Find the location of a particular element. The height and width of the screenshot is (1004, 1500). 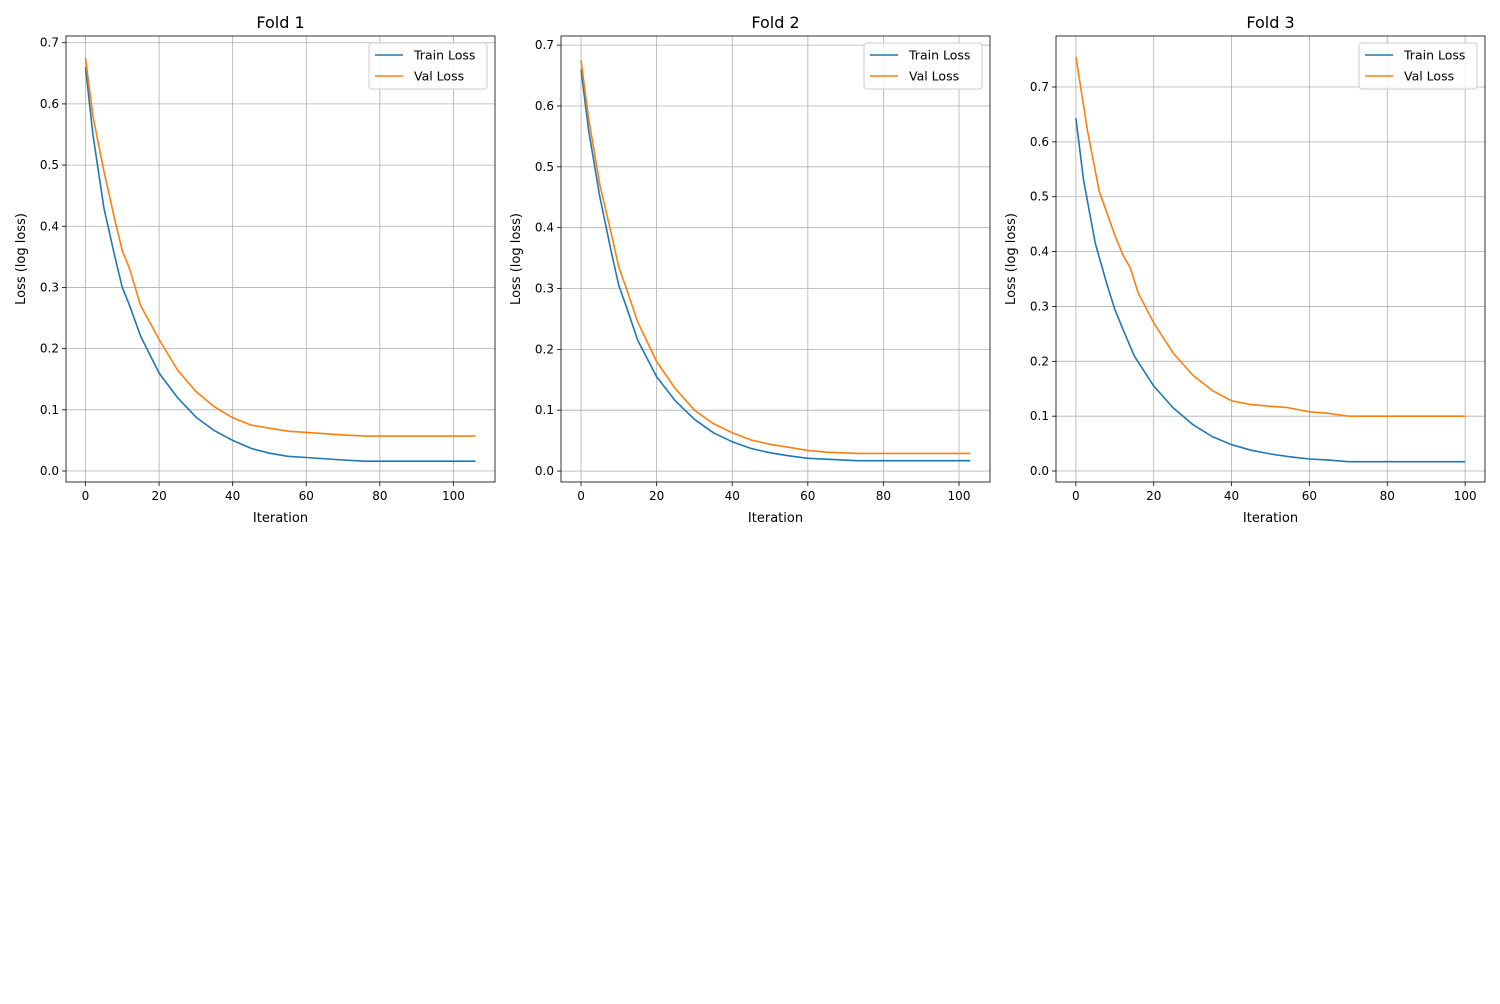

chart-title: Fold 3 is located at coordinates (1270, 22).